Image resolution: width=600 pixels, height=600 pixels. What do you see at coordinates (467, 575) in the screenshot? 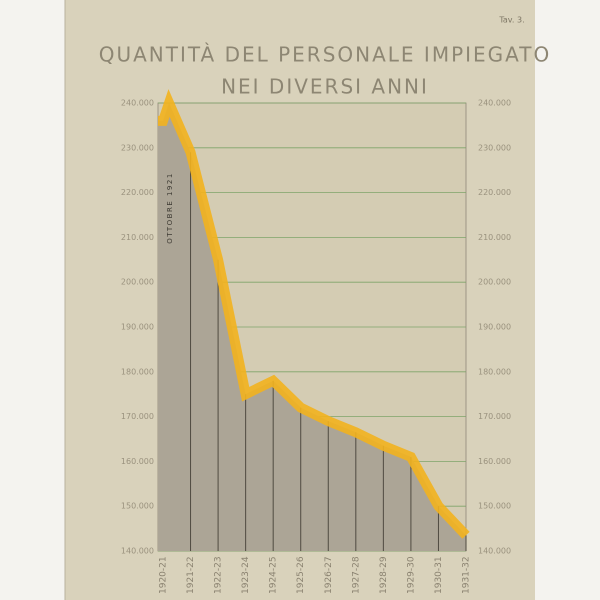
I see `x-tick-label: 1931-32` at bounding box center [467, 575].